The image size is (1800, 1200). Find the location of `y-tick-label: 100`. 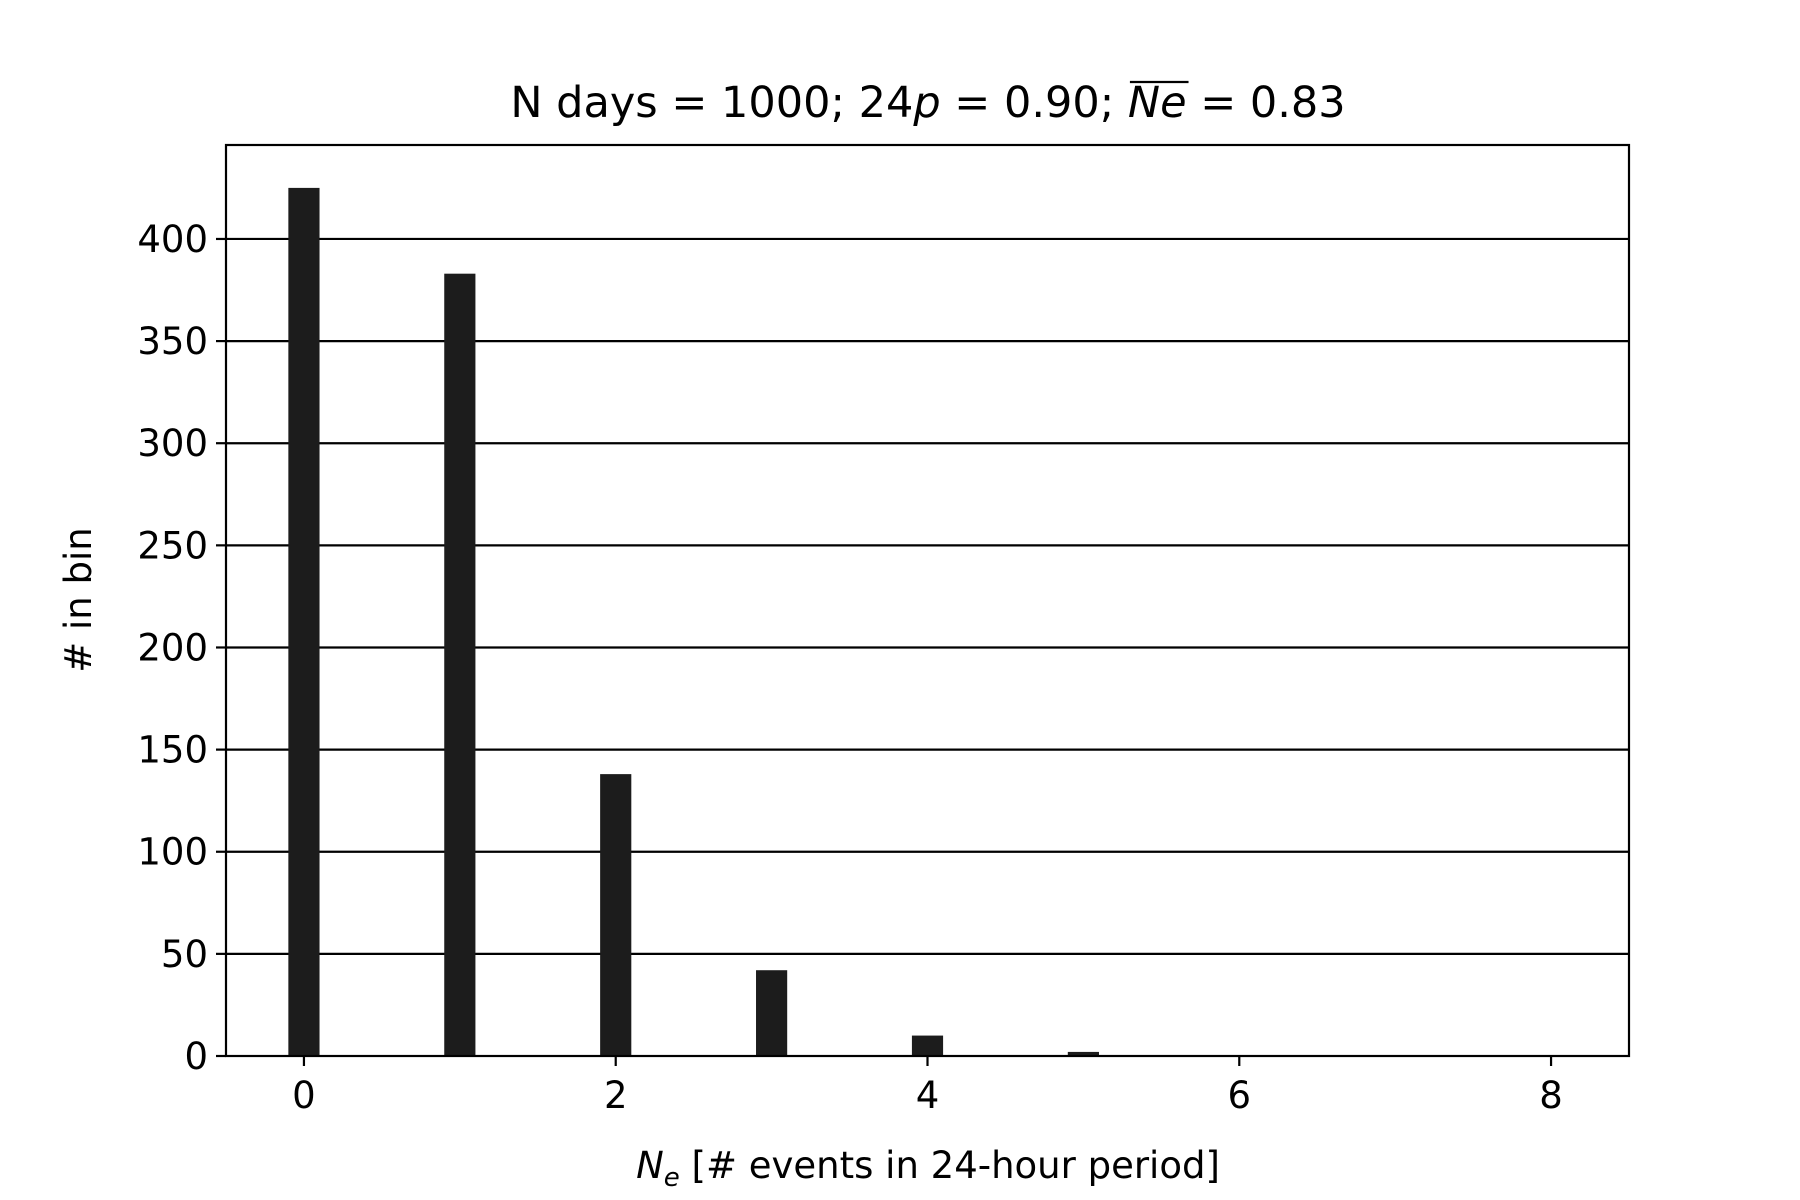

y-tick-label: 100 is located at coordinates (172, 852).